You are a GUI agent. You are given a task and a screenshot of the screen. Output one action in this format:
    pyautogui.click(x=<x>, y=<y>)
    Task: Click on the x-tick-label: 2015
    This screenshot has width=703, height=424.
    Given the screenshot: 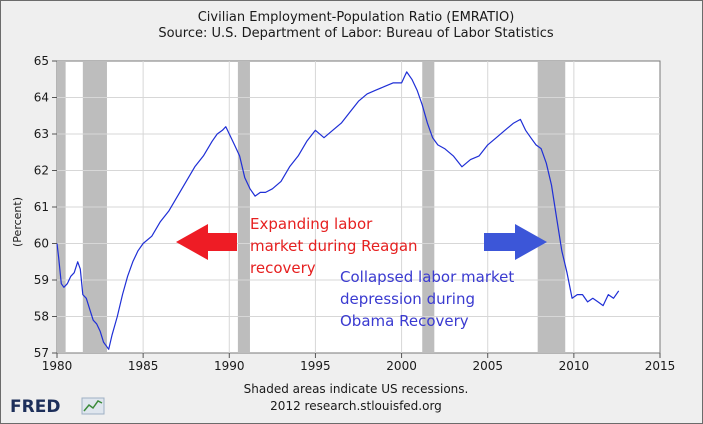 What is the action you would take?
    pyautogui.click(x=660, y=366)
    